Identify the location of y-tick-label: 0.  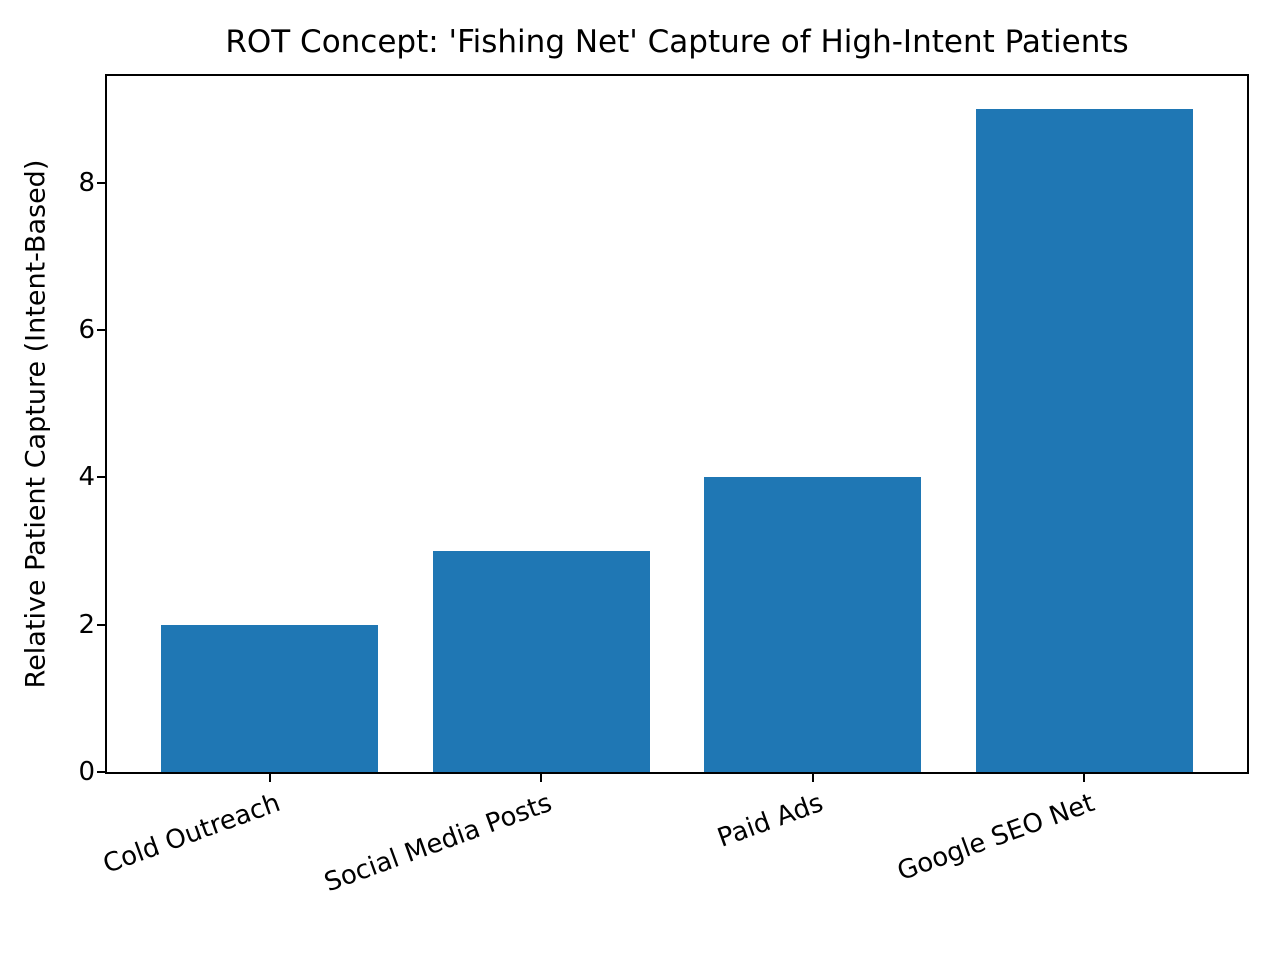
(86, 772).